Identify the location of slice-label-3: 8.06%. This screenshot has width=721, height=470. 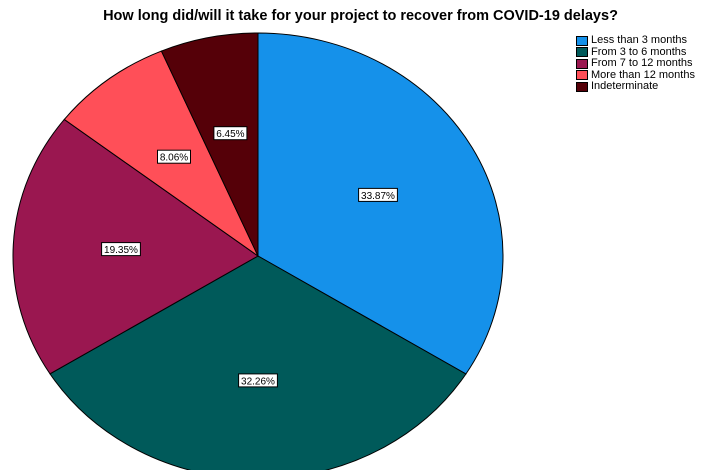
(174, 156).